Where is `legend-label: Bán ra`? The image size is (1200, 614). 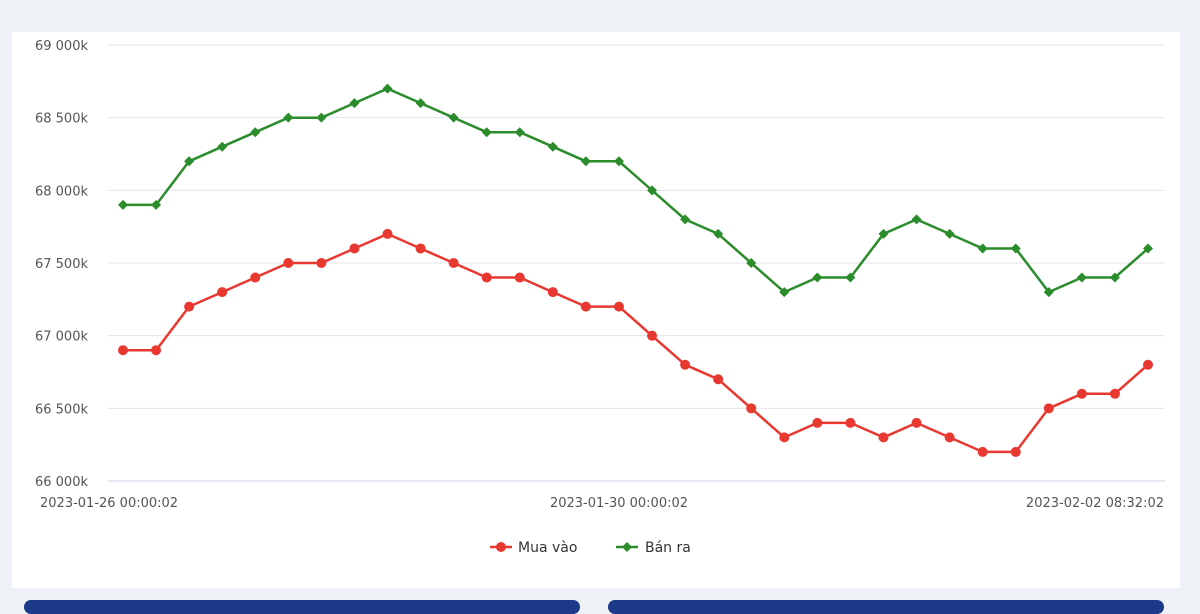 legend-label: Bán ra is located at coordinates (668, 548).